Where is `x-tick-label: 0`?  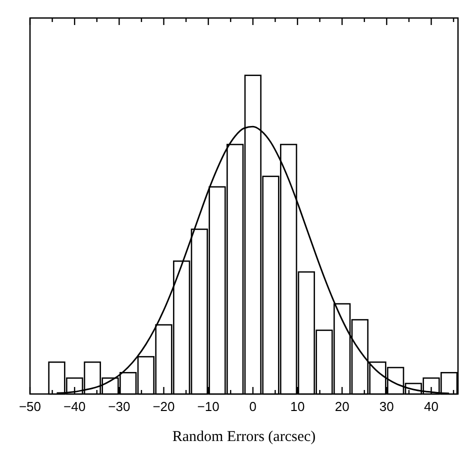 x-tick-label: 0 is located at coordinates (253, 406).